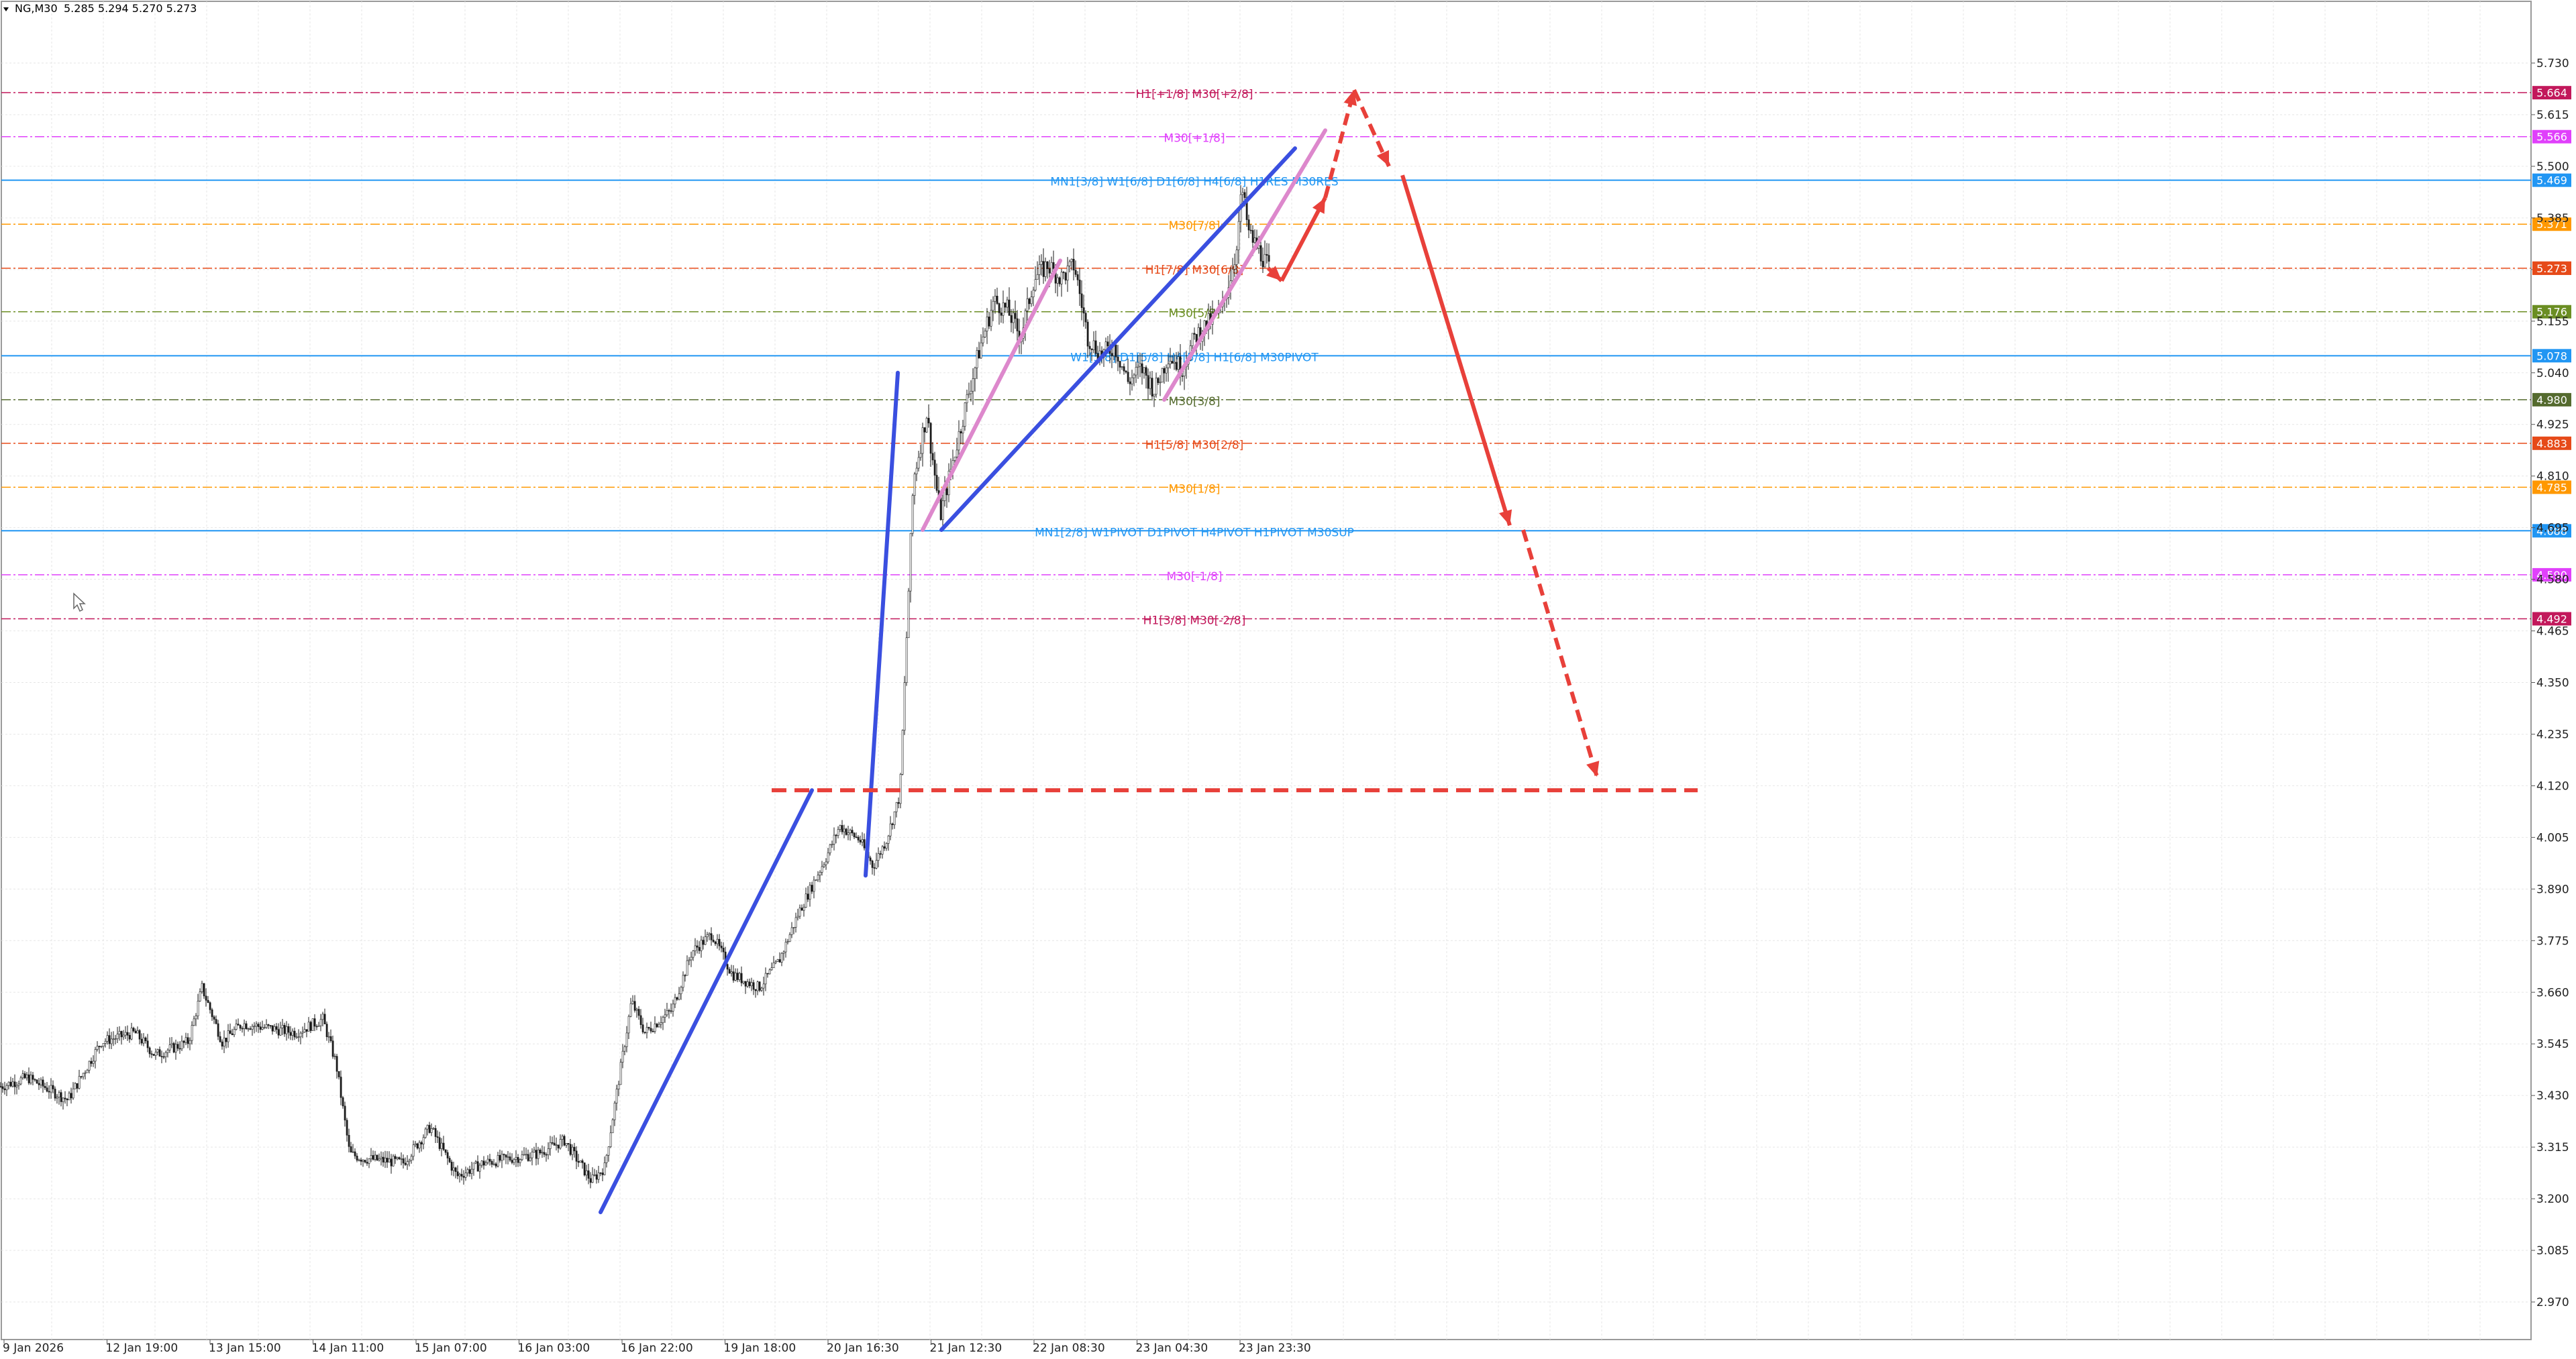 The image size is (2576, 1359). What do you see at coordinates (657, 1348) in the screenshot?
I see `x-tick-label: 16 Jan 22:00` at bounding box center [657, 1348].